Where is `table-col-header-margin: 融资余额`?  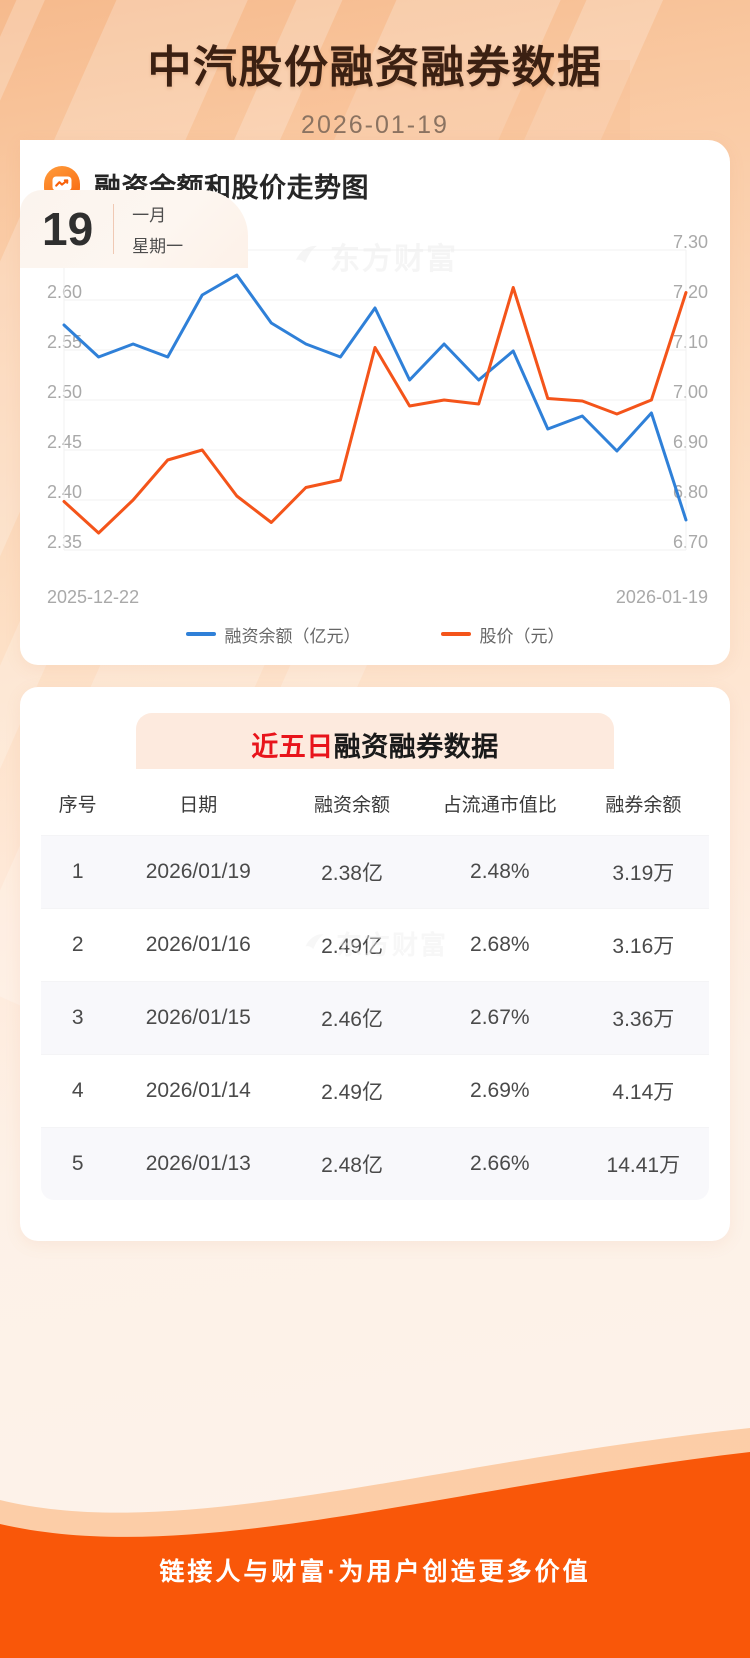 table-col-header-margin: 融资余额 is located at coordinates (352, 802).